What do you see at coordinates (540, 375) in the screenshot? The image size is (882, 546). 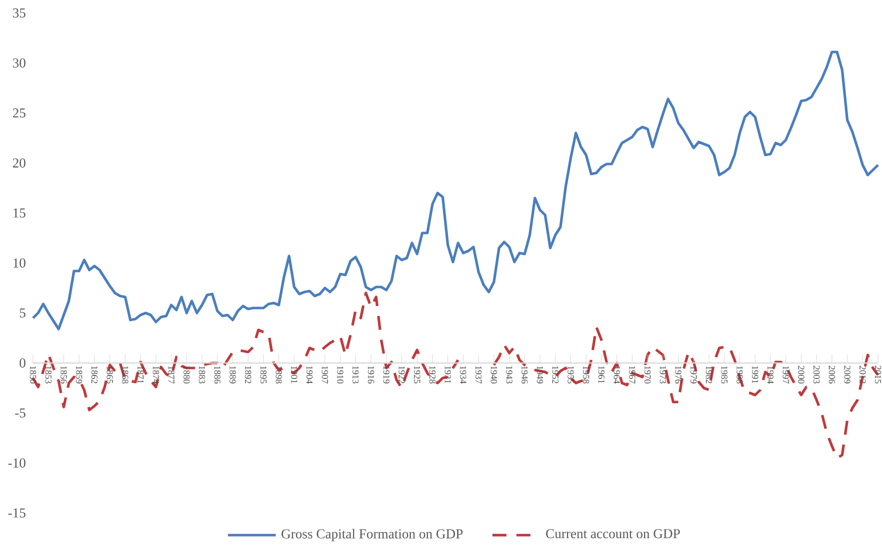 I see `x-tick-label: 1949` at bounding box center [540, 375].